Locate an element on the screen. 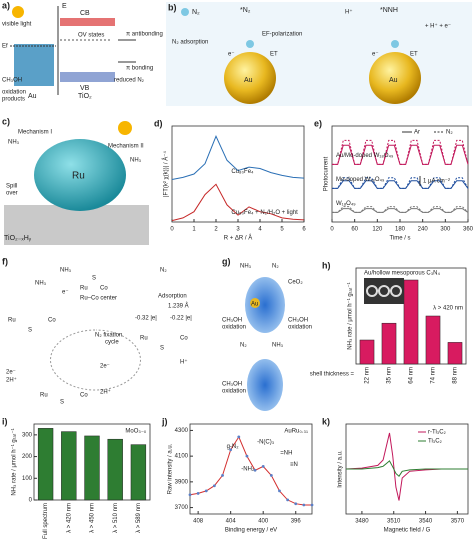 The width and height of the screenshot is (474, 546). label: Ru is located at coordinates (78, 176).